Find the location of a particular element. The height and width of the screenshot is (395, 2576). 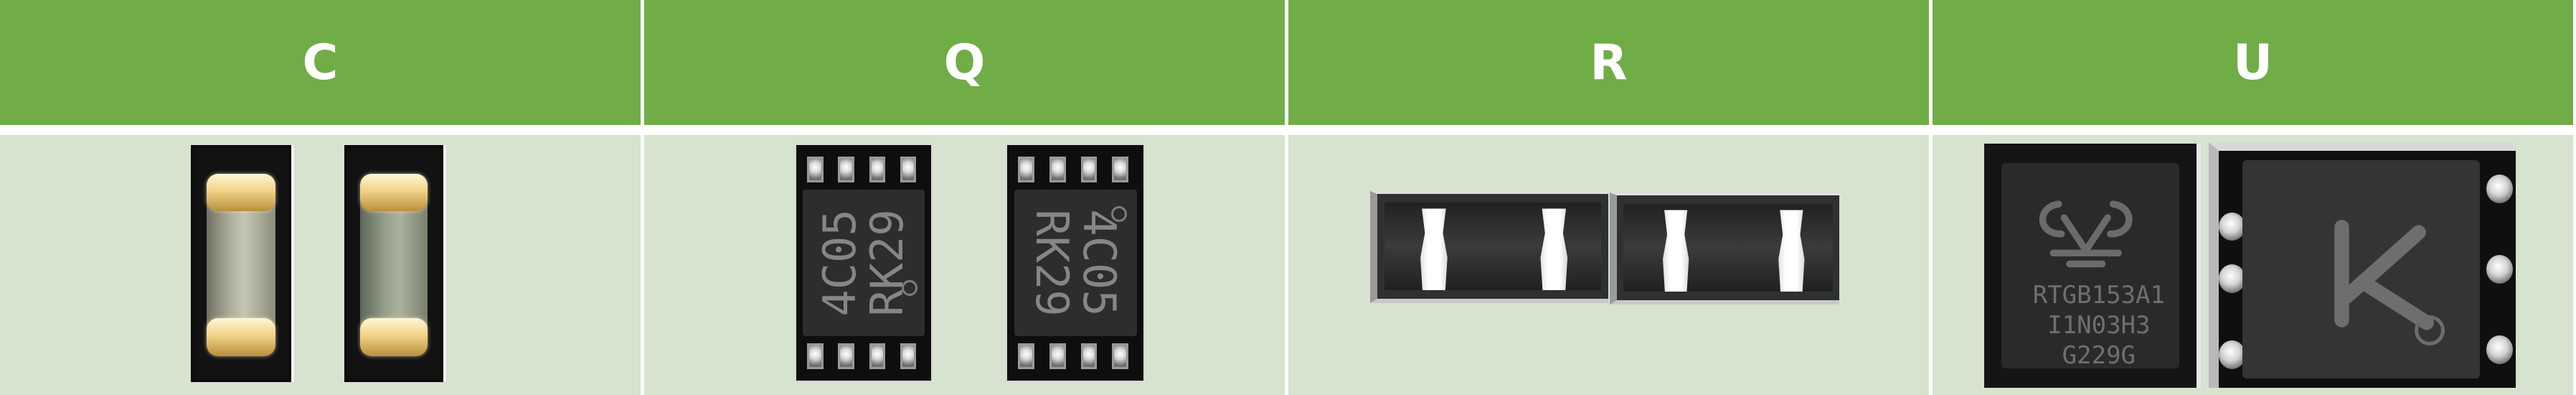

transistor-photo-1: 4C05 RK29 is located at coordinates (864, 263).